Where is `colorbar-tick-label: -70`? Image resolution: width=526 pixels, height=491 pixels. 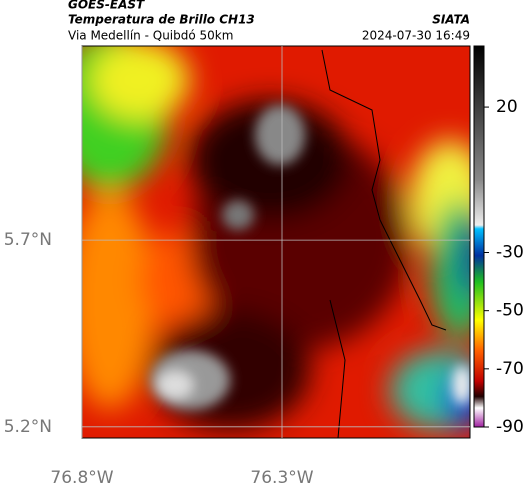 colorbar-tick-label: -70 is located at coordinates (510, 369).